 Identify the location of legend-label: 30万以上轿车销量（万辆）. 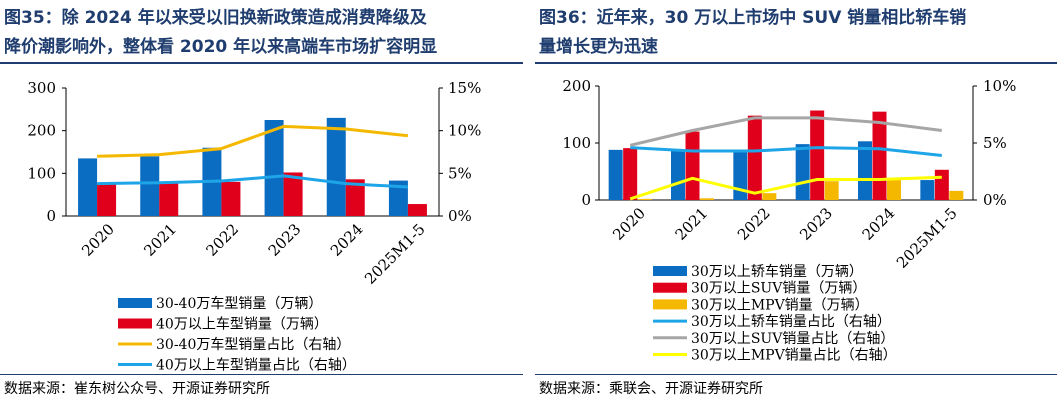
(777, 271).